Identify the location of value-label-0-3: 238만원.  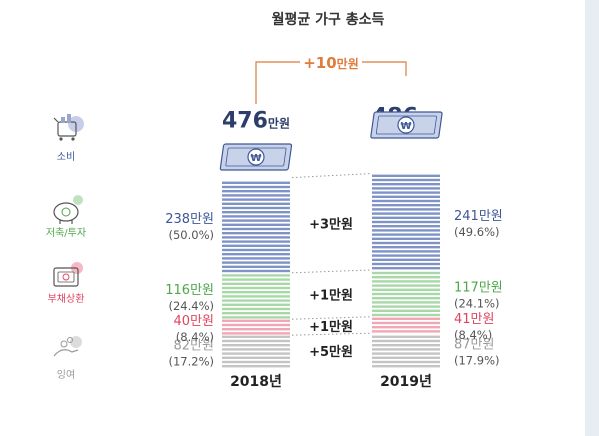
(189, 219).